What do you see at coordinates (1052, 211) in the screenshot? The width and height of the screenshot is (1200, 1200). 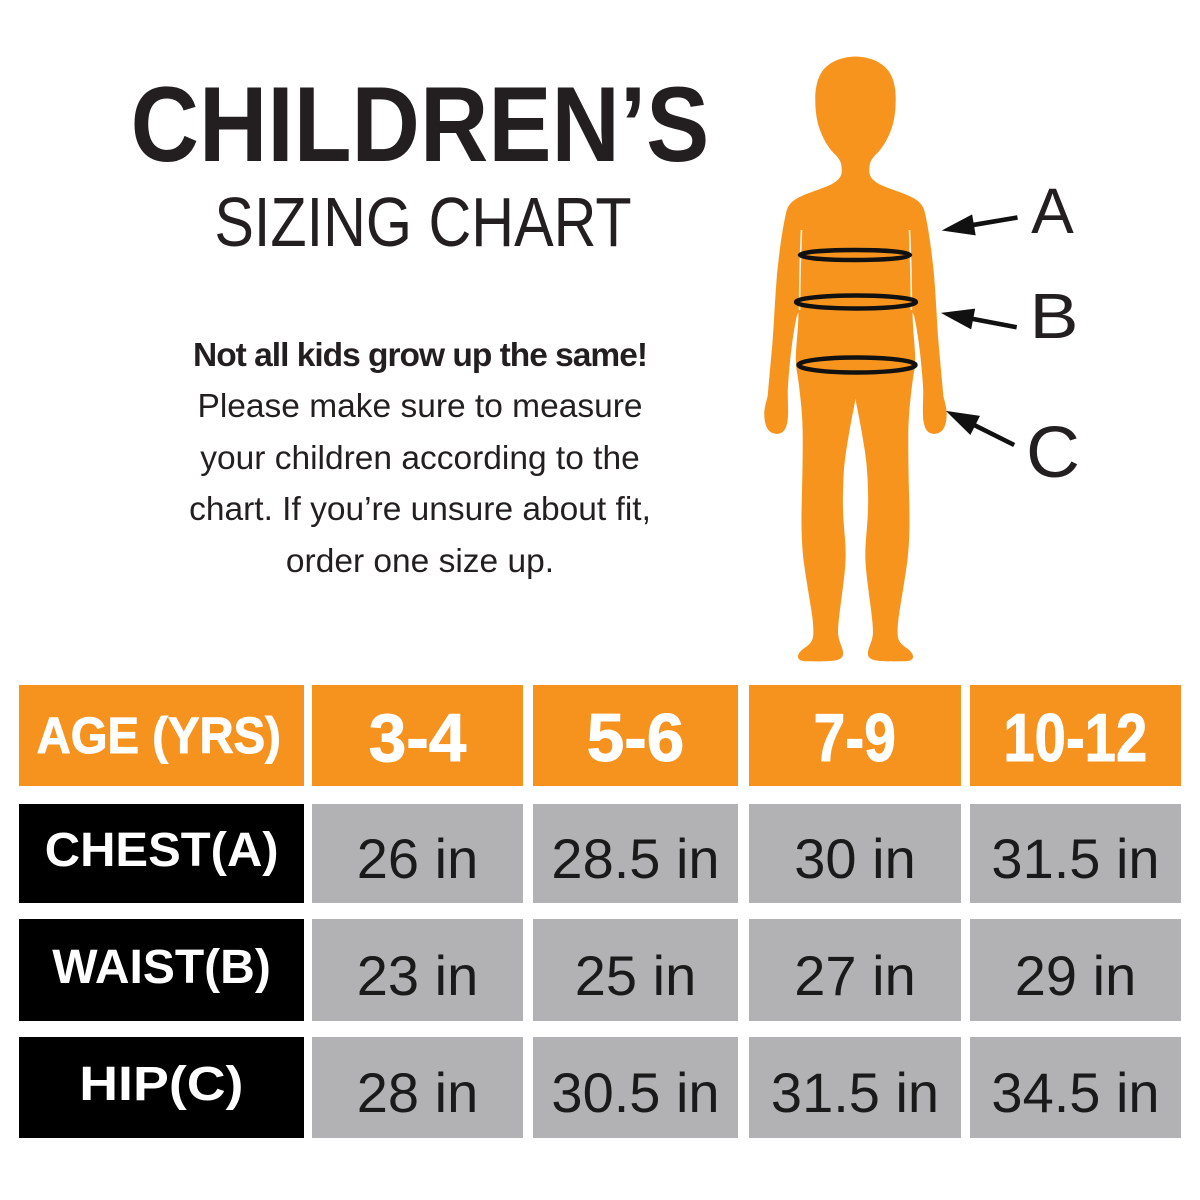 I see `svg-text: A` at bounding box center [1052, 211].